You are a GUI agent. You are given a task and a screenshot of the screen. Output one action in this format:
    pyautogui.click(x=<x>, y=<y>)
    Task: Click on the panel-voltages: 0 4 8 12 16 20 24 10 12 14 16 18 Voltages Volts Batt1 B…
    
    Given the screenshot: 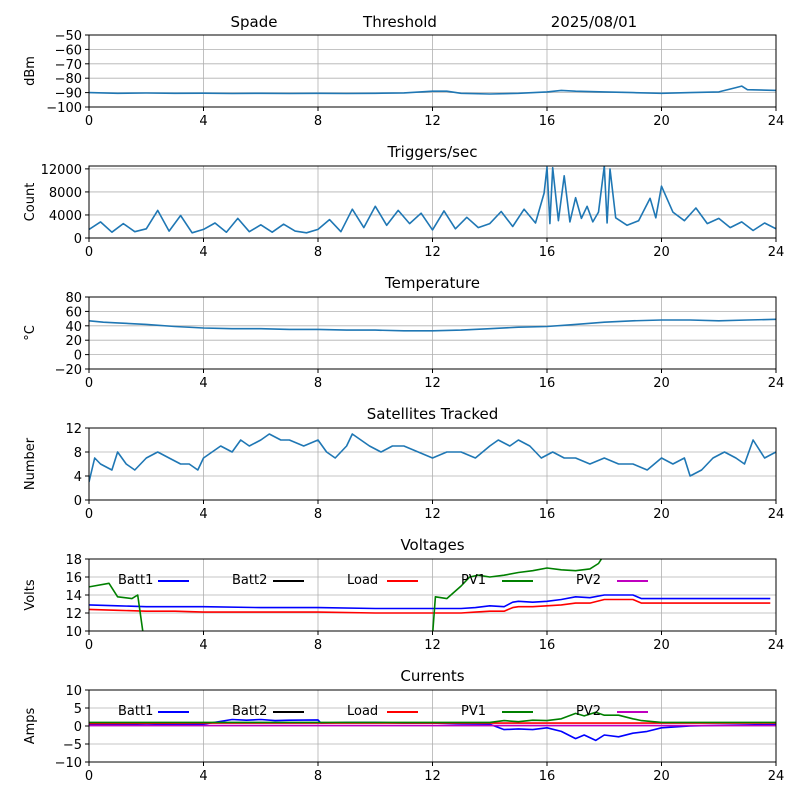 What is the action you would take?
    pyautogui.click(x=403, y=594)
    